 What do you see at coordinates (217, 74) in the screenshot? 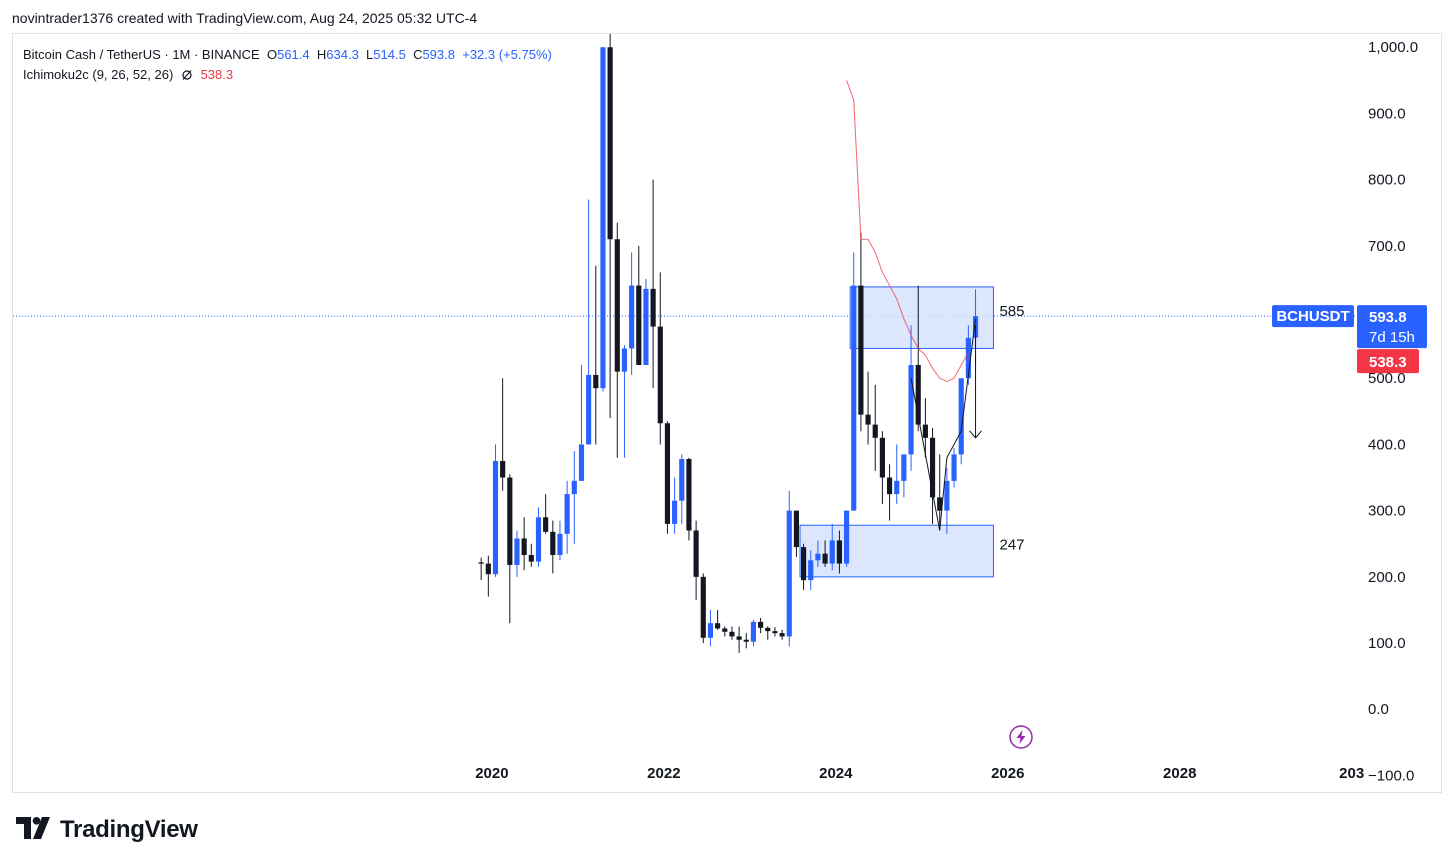
I see `indicator-value: 538.3` at bounding box center [217, 74].